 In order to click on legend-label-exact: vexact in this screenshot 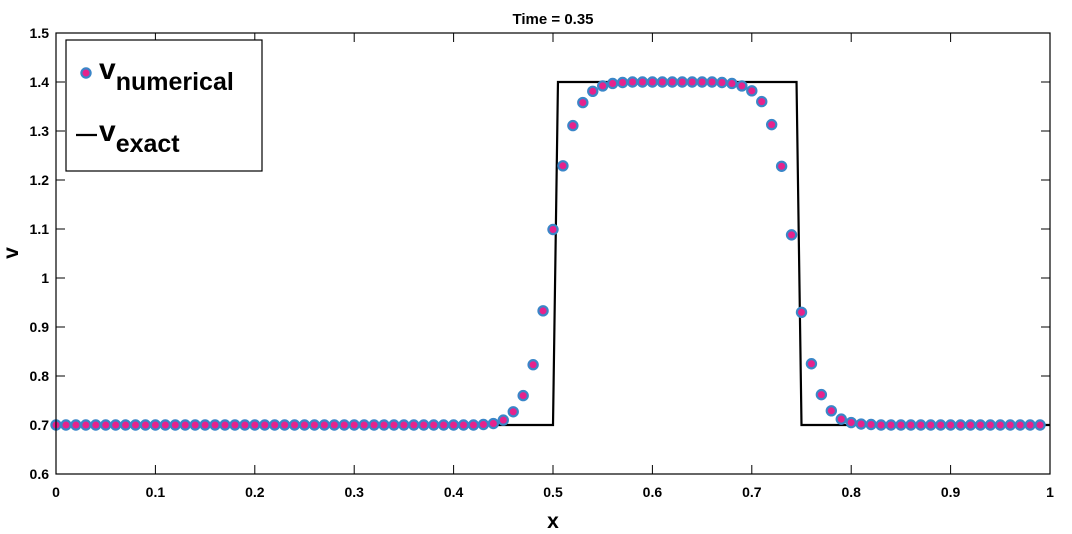, I will do `click(139, 136)`.